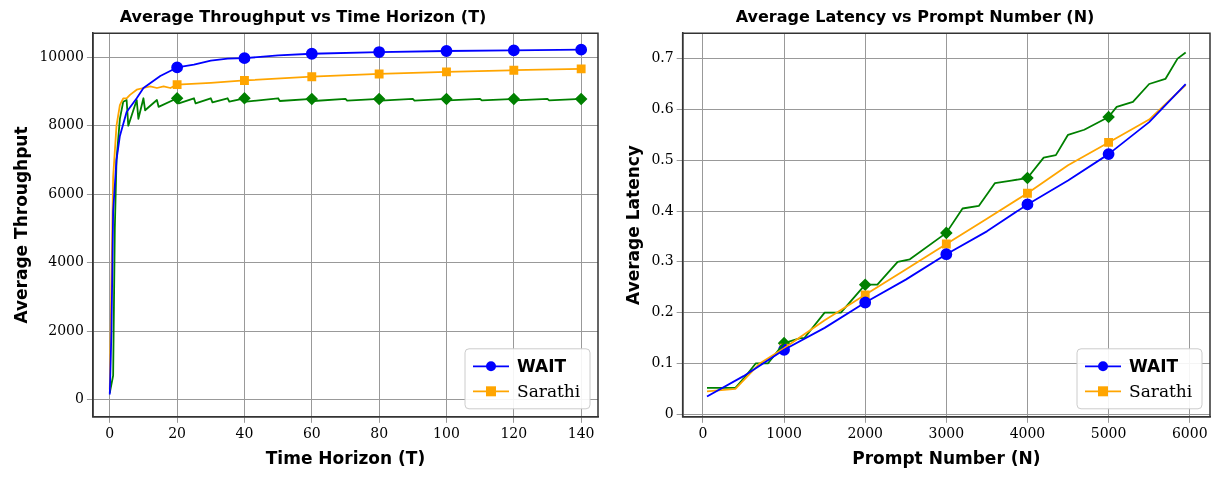 Image resolution: width=1229 pixels, height=483 pixels. Describe the element at coordinates (632, 225) in the screenshot. I see `y-axis-title: Average Latency` at that location.